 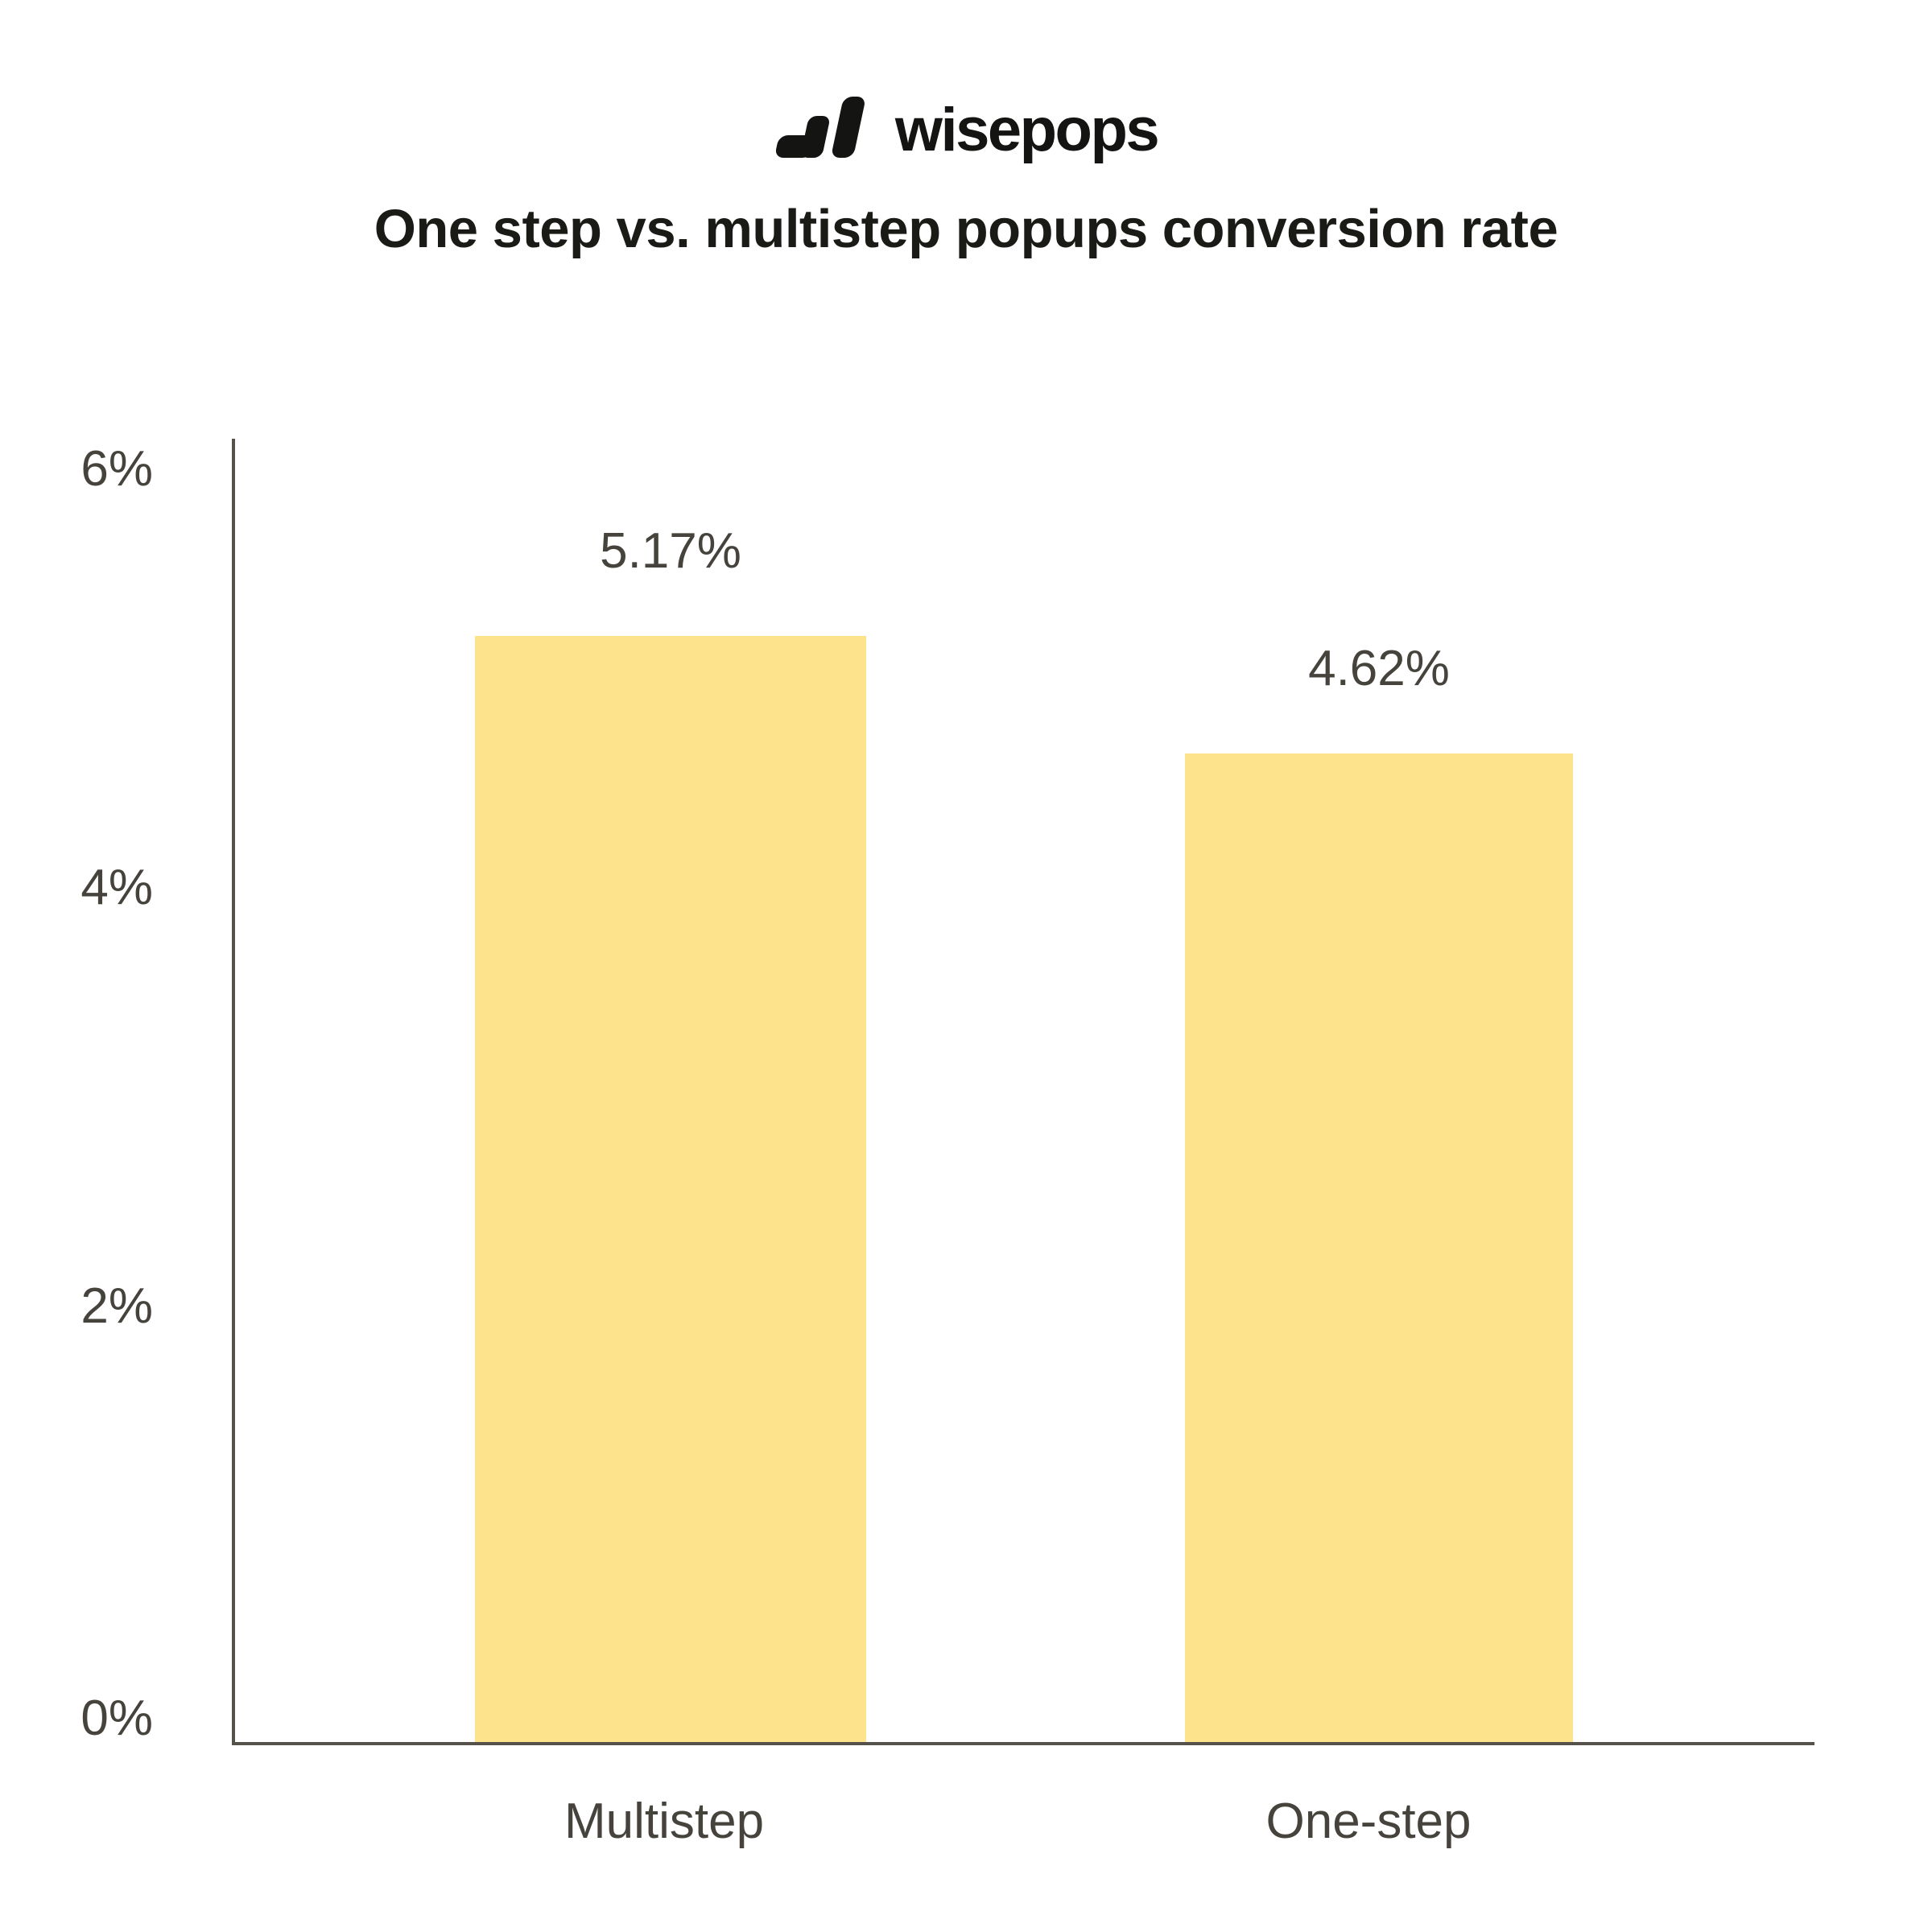 I want to click on wisepops-logo-icon, so click(x=820, y=127).